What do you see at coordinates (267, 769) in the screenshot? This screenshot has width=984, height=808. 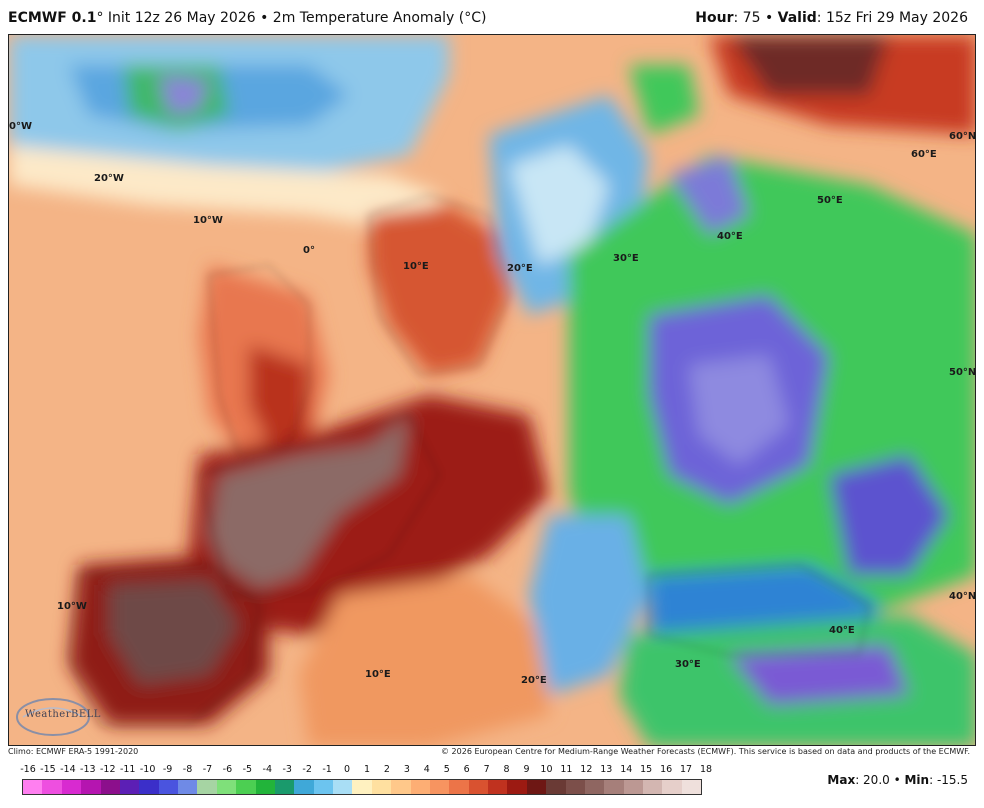 I see `colorbar-tick-label: -4` at bounding box center [267, 769].